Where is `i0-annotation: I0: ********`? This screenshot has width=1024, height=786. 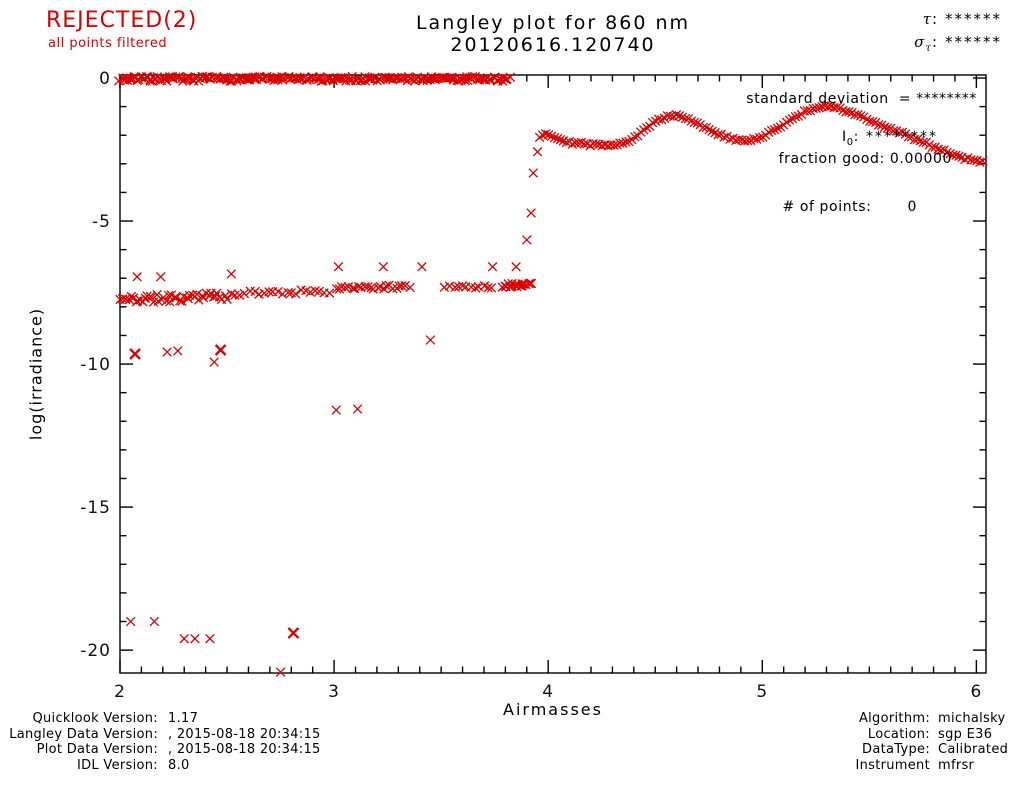 i0-annotation: I0: ******** is located at coordinates (889, 138).